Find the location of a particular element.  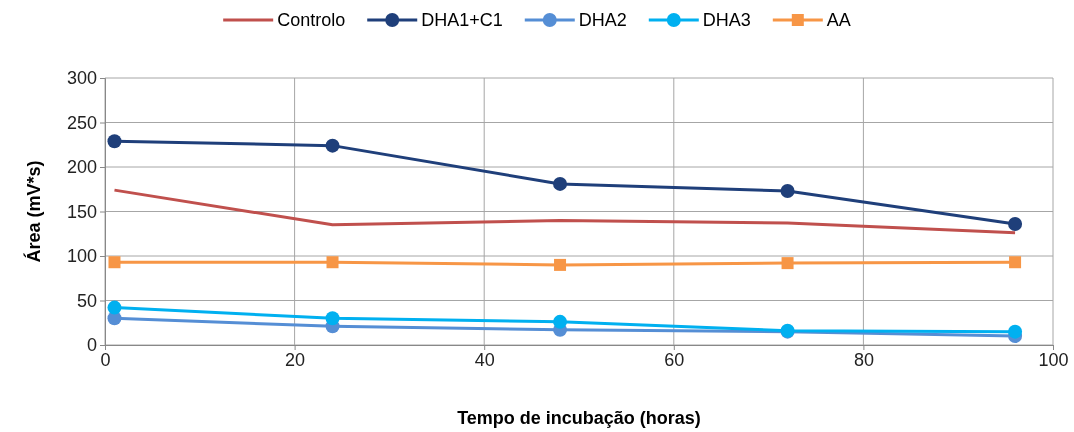

x-tick-label: 0 is located at coordinates (105, 359).